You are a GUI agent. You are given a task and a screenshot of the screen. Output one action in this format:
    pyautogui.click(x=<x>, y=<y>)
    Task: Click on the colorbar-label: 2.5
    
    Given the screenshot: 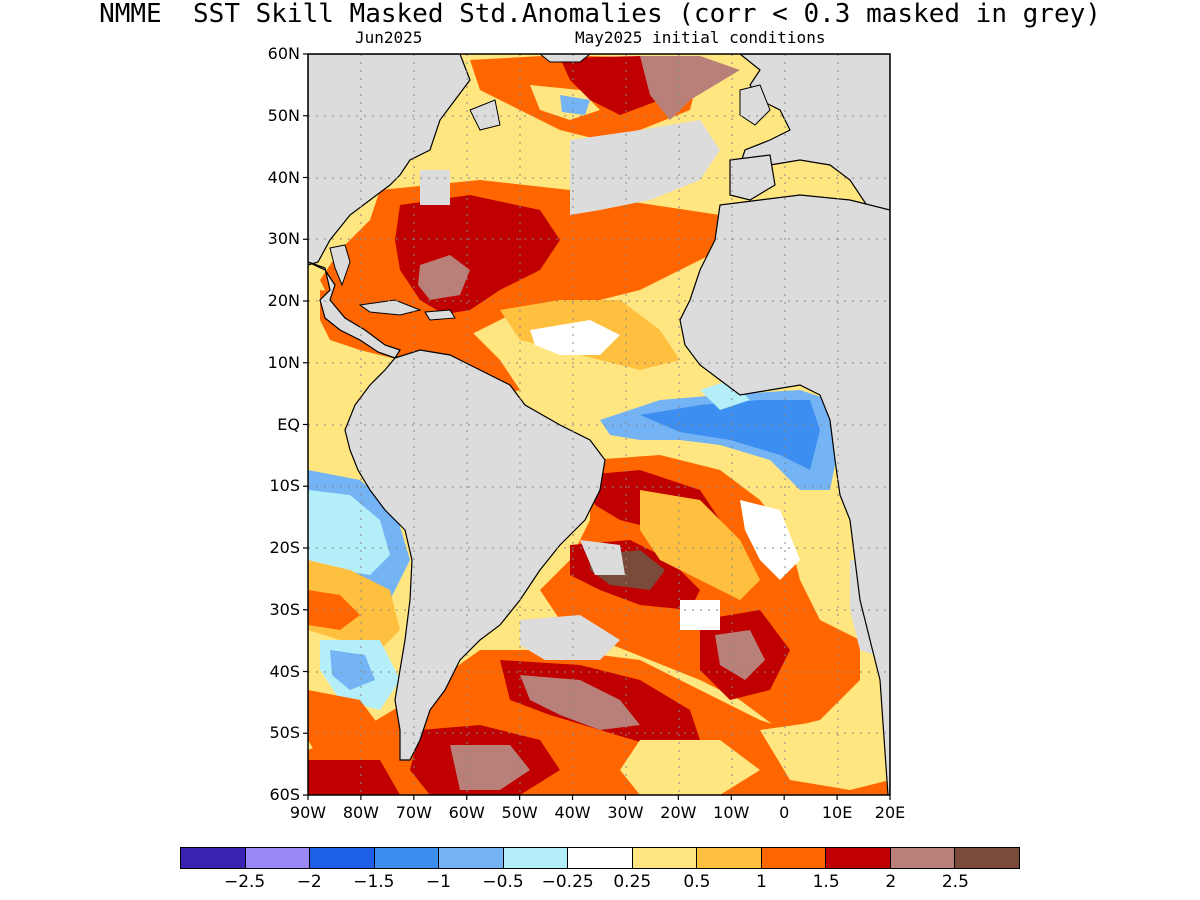 What is the action you would take?
    pyautogui.click(x=955, y=882)
    